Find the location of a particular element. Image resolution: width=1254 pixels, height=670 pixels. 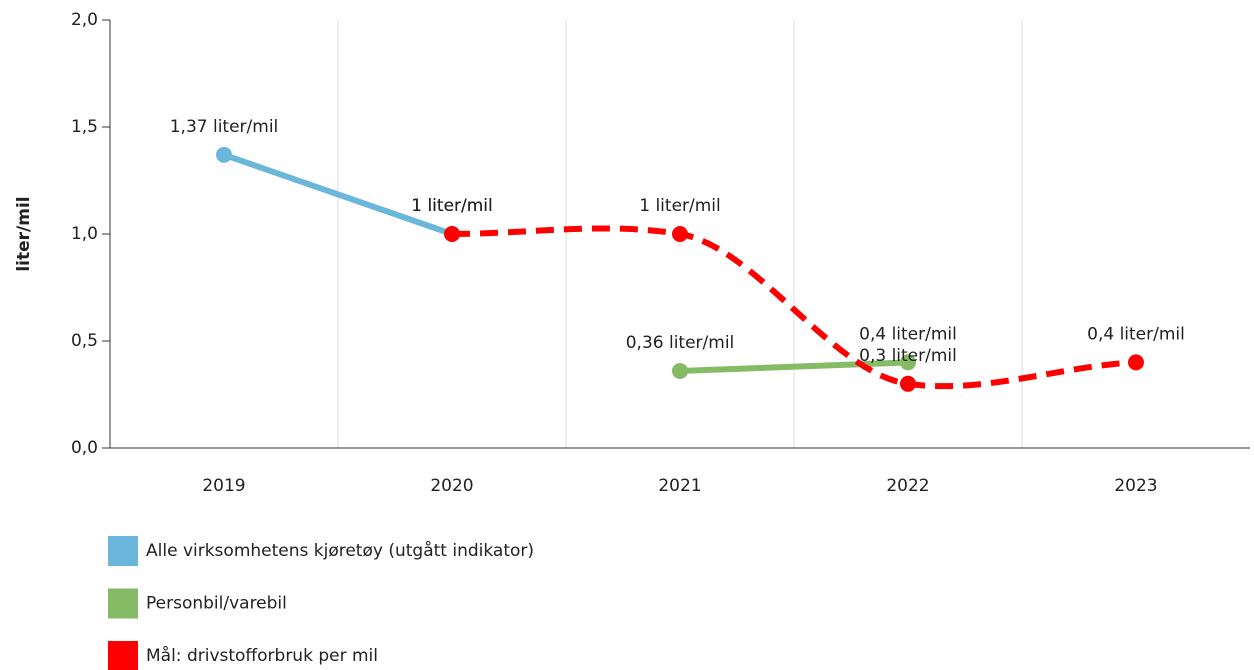

data-label: 0,36 liter/mil is located at coordinates (680, 343).